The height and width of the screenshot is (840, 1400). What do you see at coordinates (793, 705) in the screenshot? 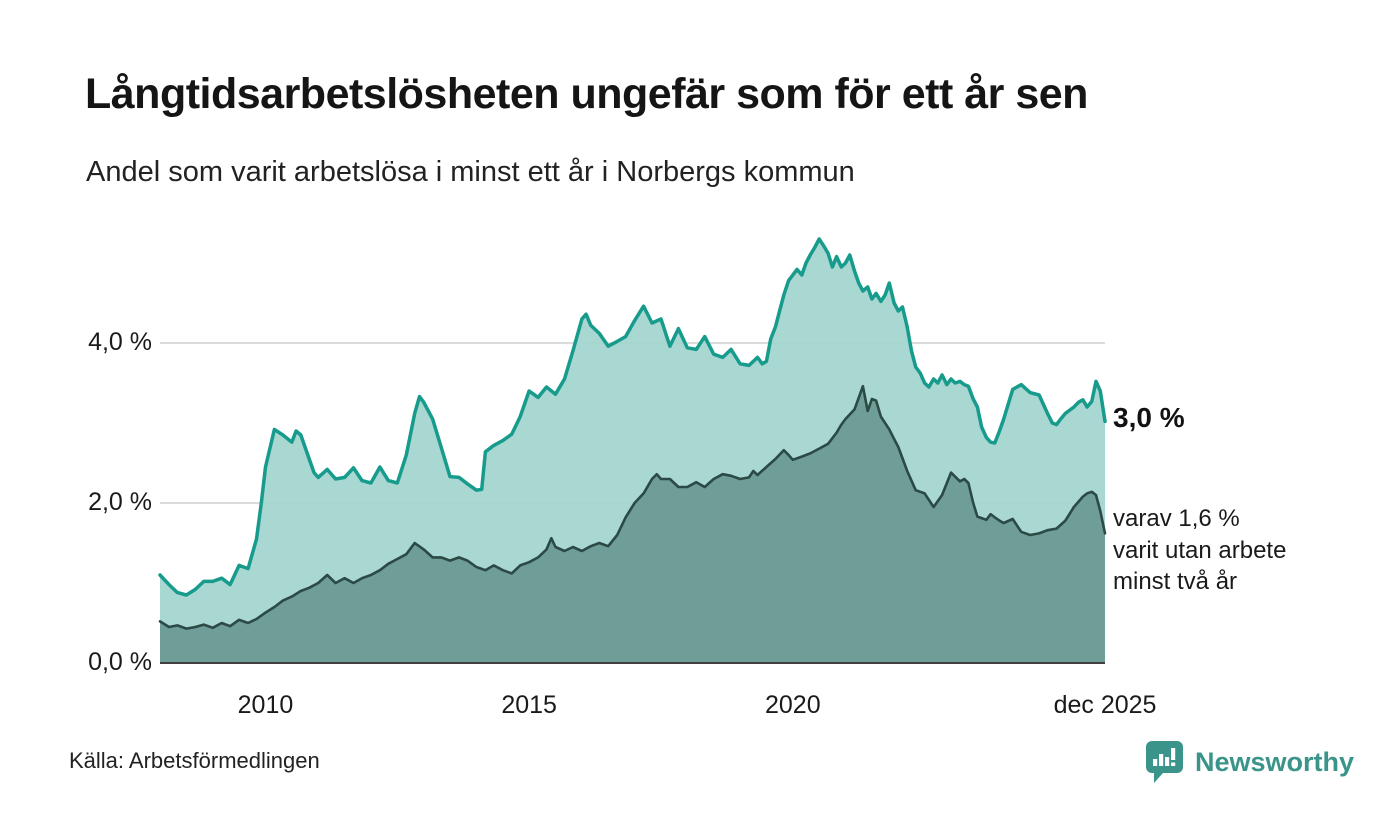
I see `x-tick-2020: 2020` at bounding box center [793, 705].